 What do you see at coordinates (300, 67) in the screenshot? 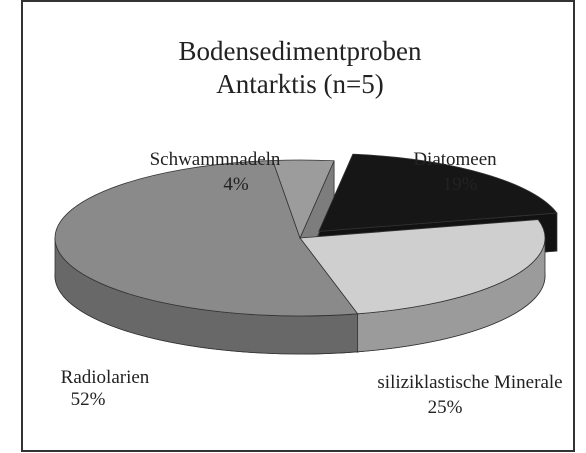
I see `chart-title: Bodensedimentproben Antarktis (n=5)` at bounding box center [300, 67].